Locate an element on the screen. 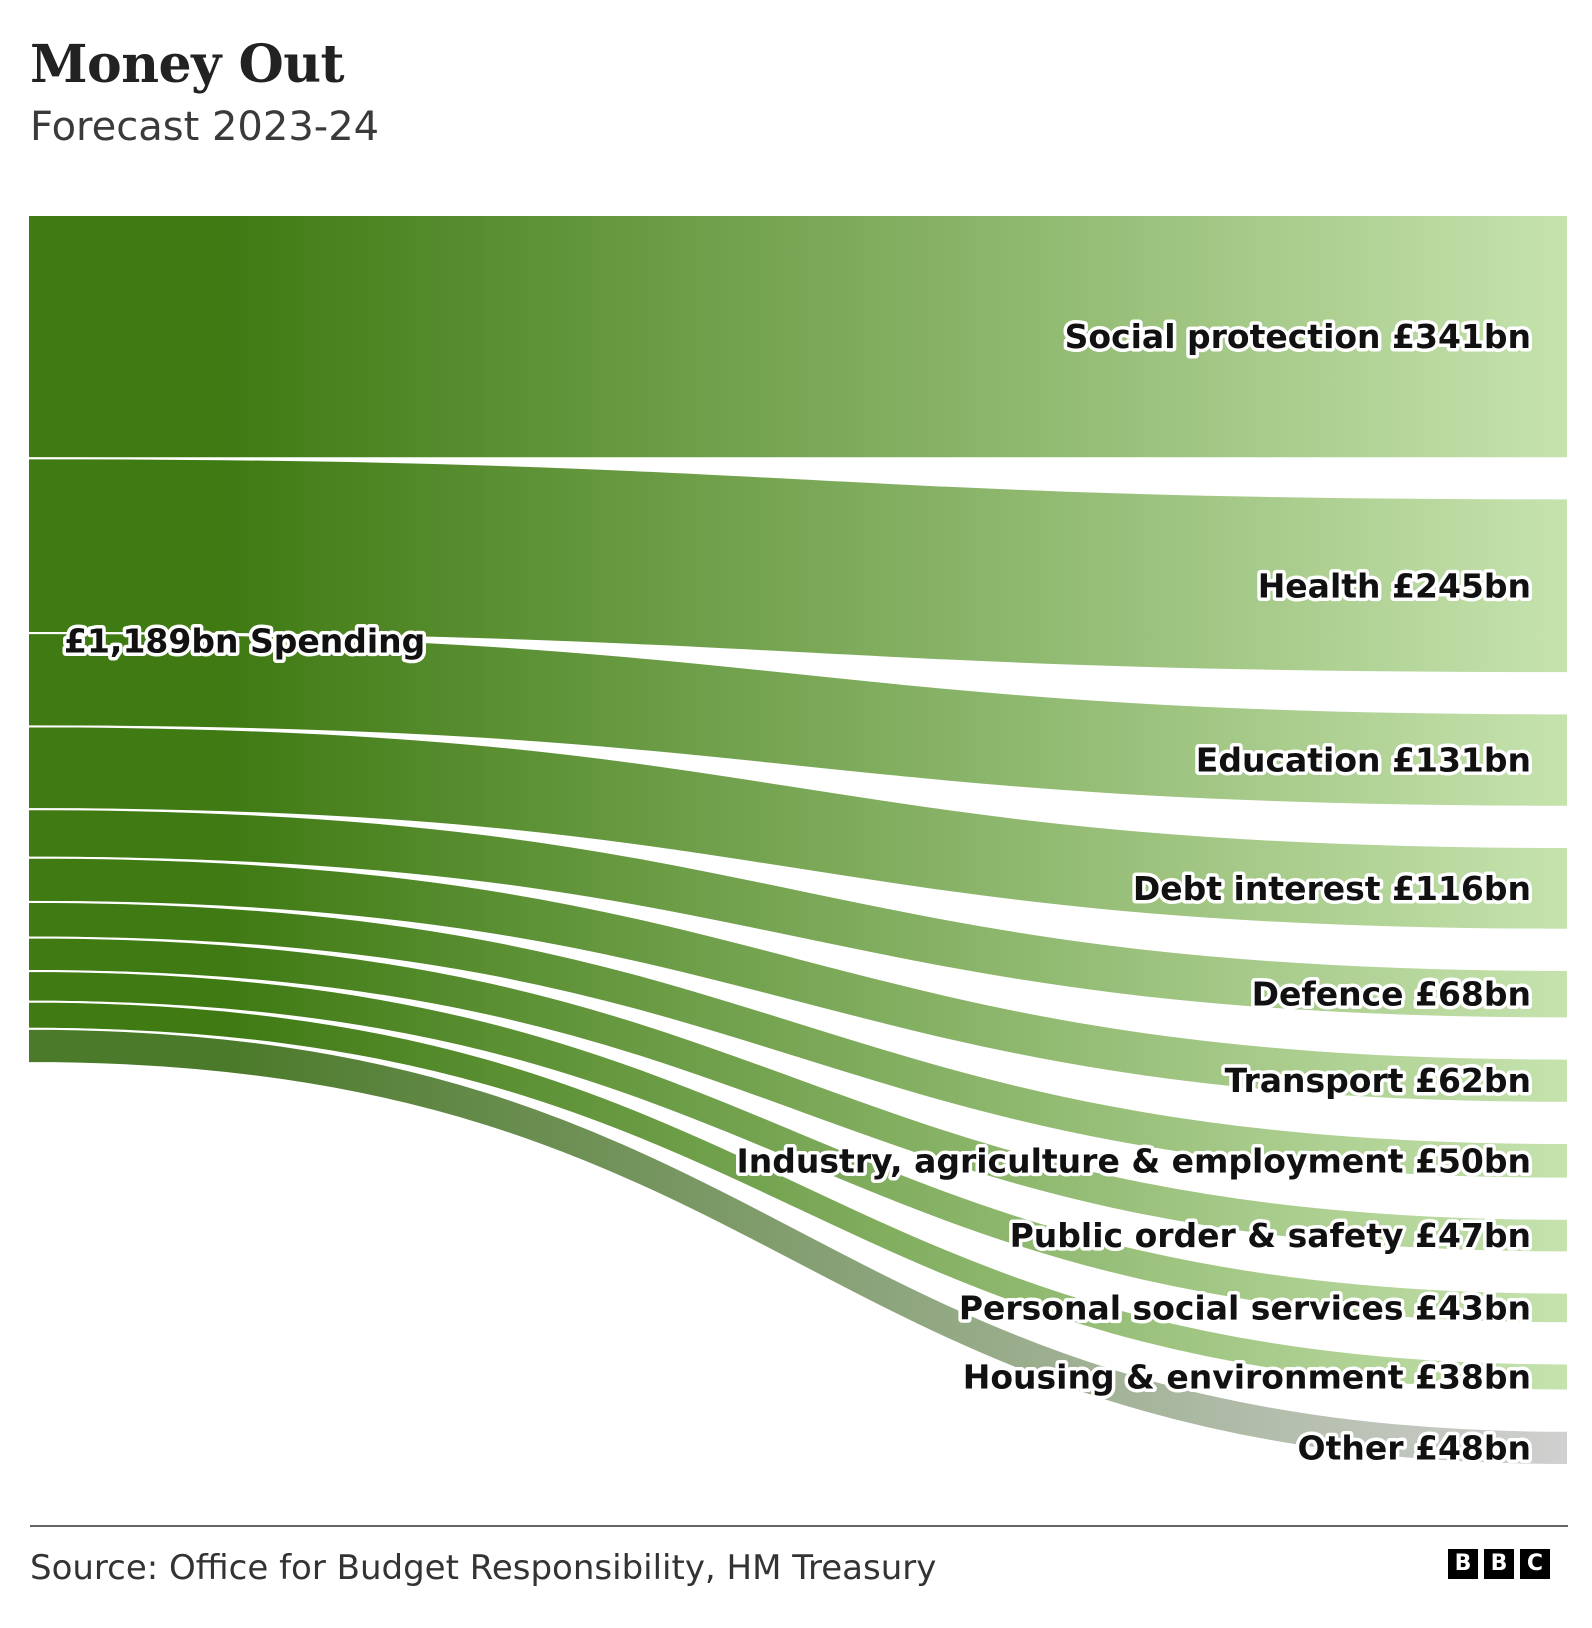  source-node-label: £1,189bn Spending is located at coordinates (244, 641).